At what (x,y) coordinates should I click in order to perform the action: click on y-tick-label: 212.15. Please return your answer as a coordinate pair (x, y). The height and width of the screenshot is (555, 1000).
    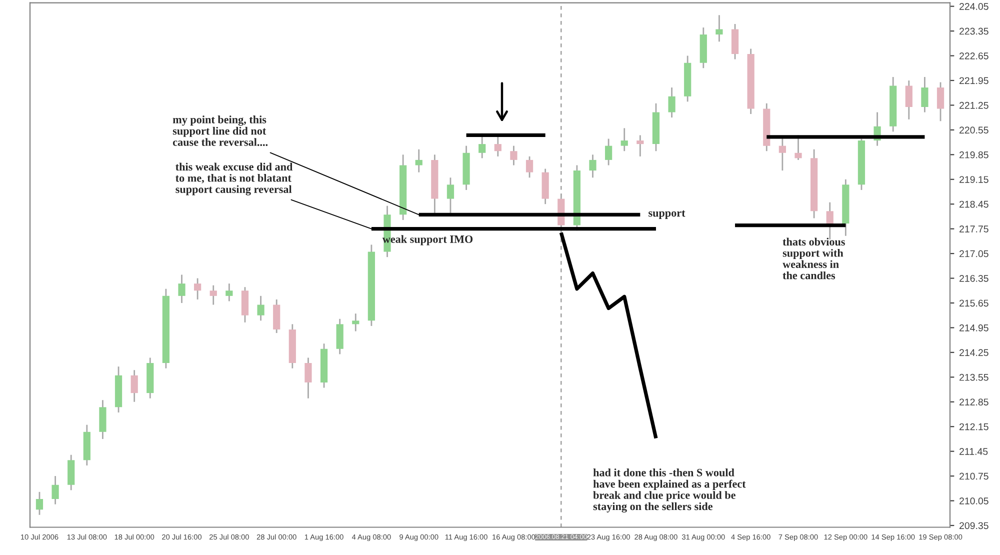
    Looking at the image, I should click on (974, 426).